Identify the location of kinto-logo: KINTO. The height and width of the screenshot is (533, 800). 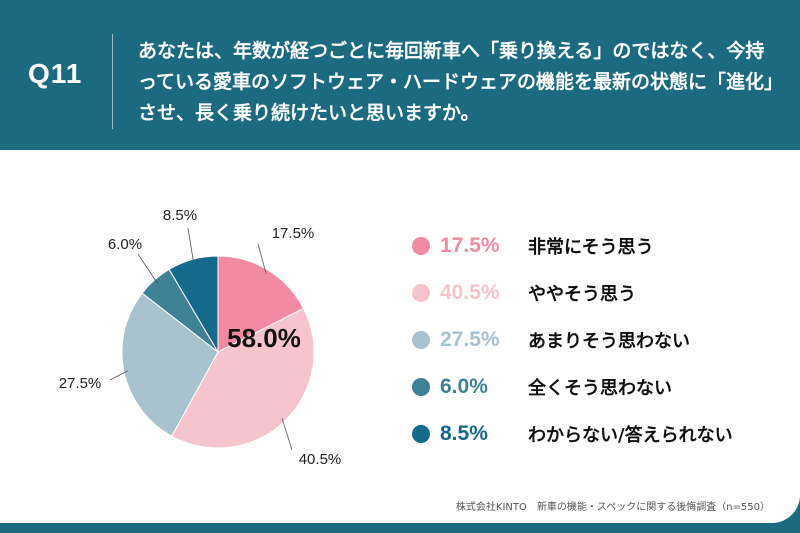
(51, 512).